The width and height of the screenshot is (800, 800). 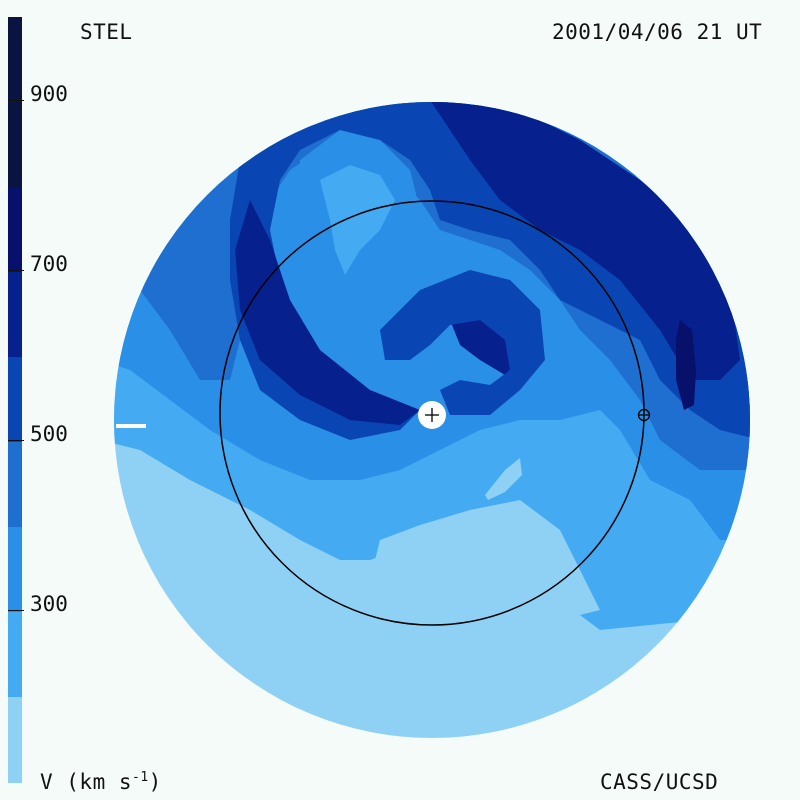 I want to click on region-350-patch, so click(x=503, y=479).